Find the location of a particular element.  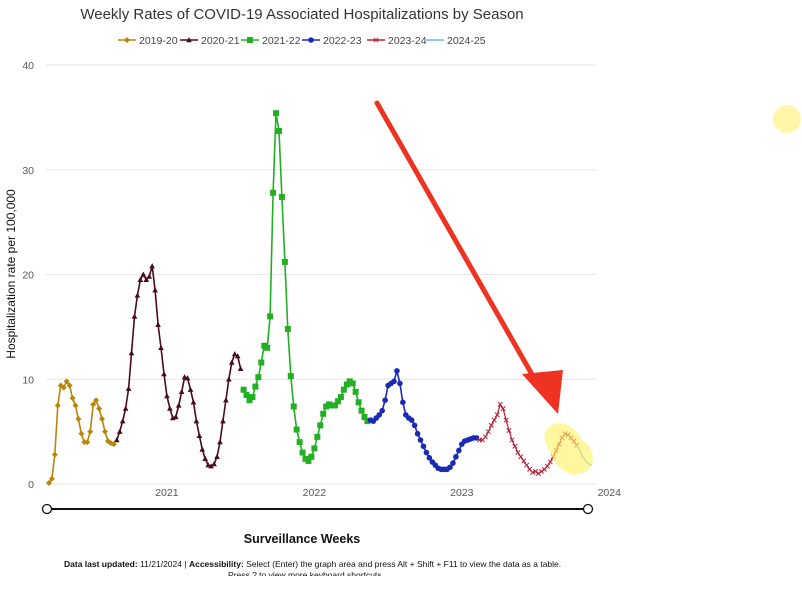

legend-item-2019-20: 2019-20 is located at coordinates (148, 41).